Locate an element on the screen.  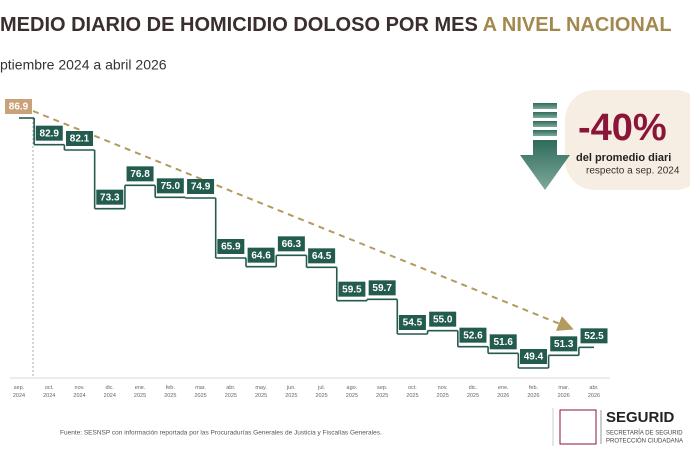
value-label: 73.3 is located at coordinates (110, 197).